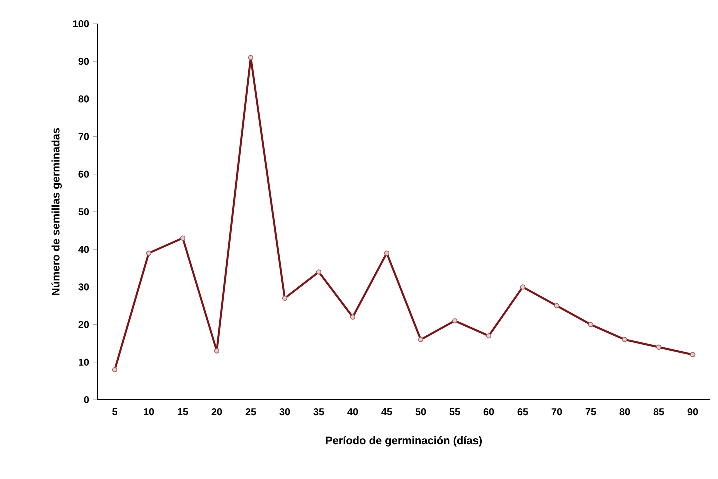  I want to click on x-tick-label: 65, so click(523, 412).